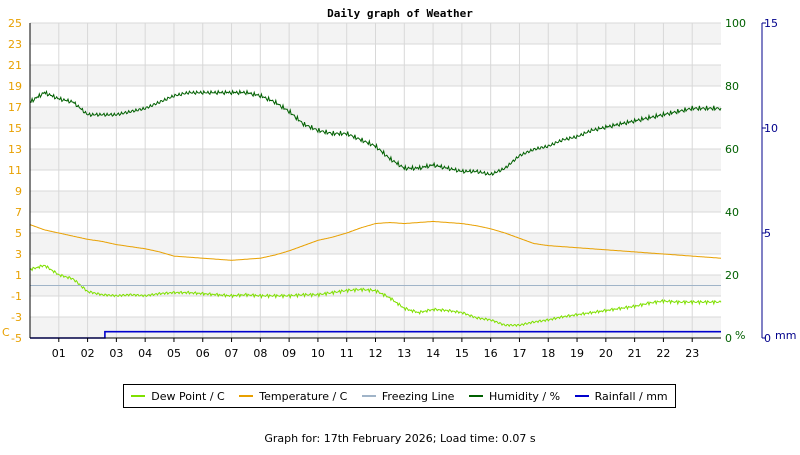 The height and width of the screenshot is (455, 800). I want to click on temperature-line, so click(375, 240).